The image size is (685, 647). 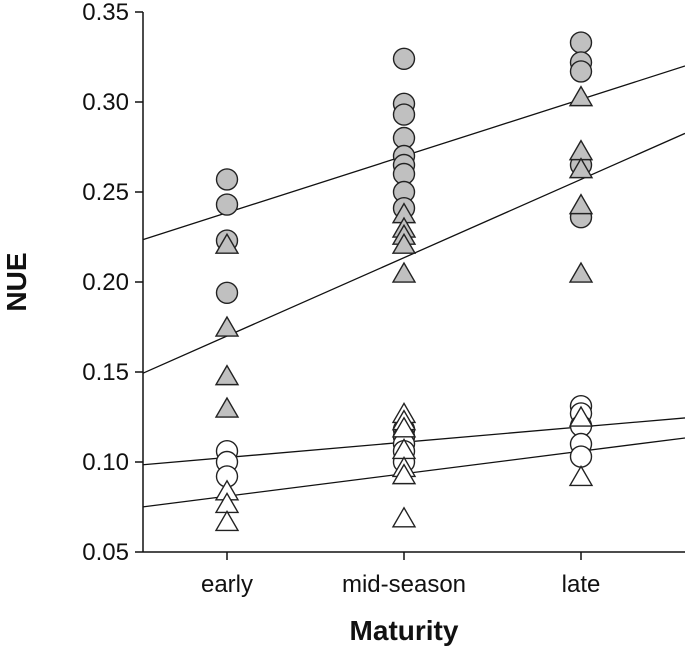 I want to click on y-axis-title: NUE, so click(x=16, y=281).